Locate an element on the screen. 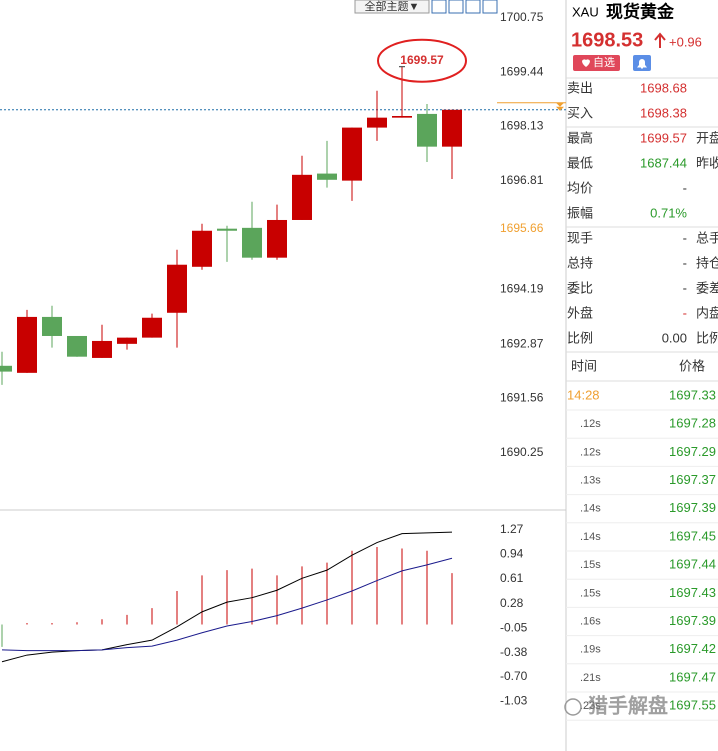 The height and width of the screenshot is (751, 718). y-tick-label: -0.70 is located at coordinates (514, 676).